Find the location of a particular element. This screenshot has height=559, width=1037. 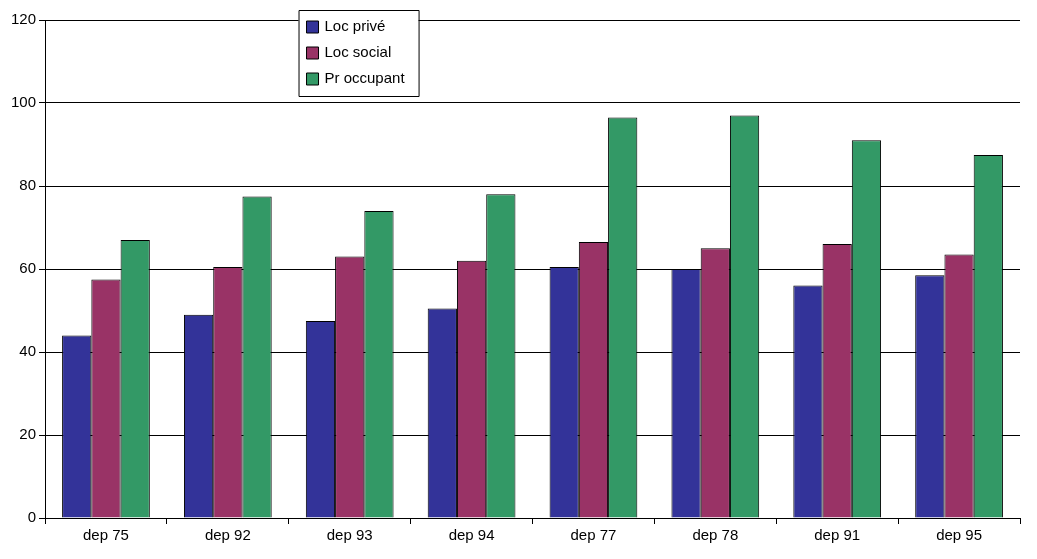

y-tick-label: 80 is located at coordinates (28, 185).